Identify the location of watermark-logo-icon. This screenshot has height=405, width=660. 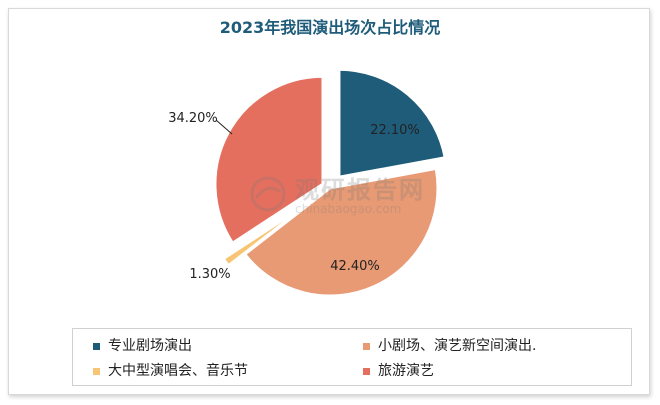
(268, 194).